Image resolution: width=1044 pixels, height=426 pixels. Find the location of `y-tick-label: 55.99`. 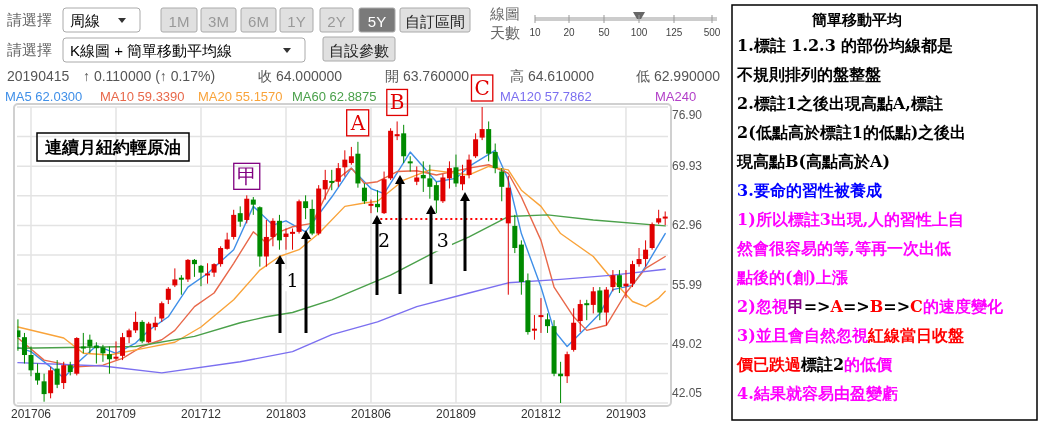

y-tick-label: 55.99 is located at coordinates (687, 284).